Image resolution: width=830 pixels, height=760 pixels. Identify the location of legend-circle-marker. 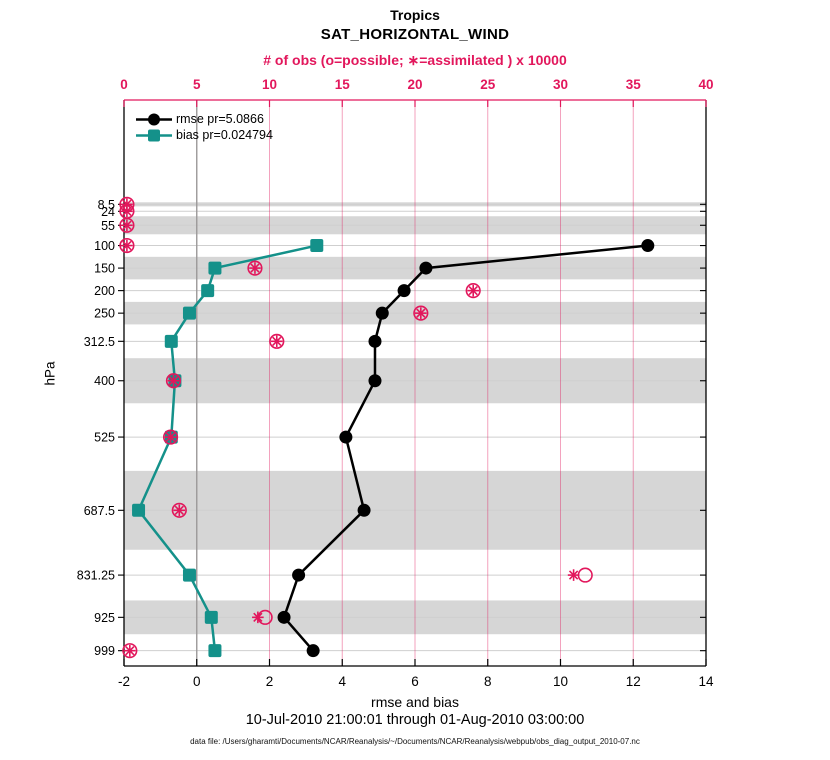
(154, 119).